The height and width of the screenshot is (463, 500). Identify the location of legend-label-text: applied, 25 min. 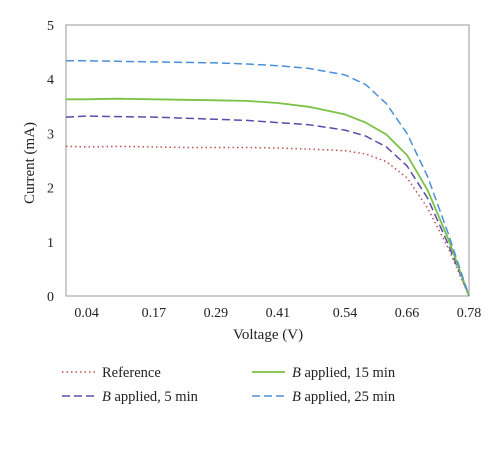
(348, 397).